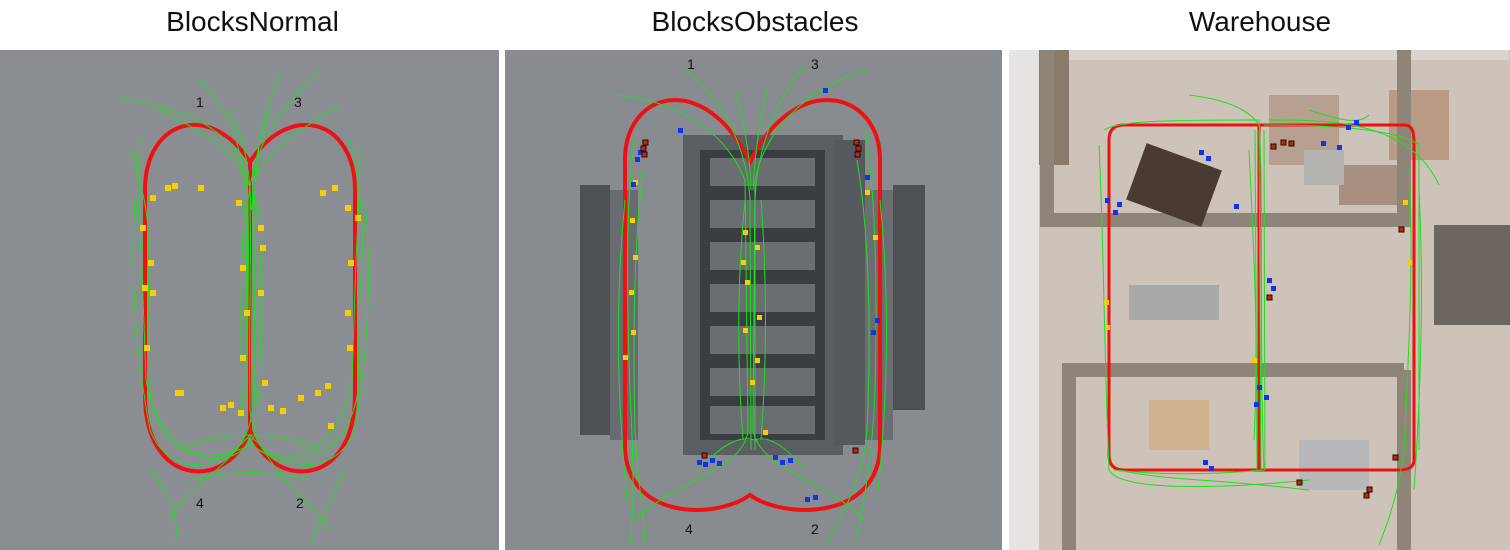 Image resolution: width=1510 pixels, height=550 pixels. Describe the element at coordinates (1260, 21) in the screenshot. I see `panel-title-warehouse: Warehouse` at that location.